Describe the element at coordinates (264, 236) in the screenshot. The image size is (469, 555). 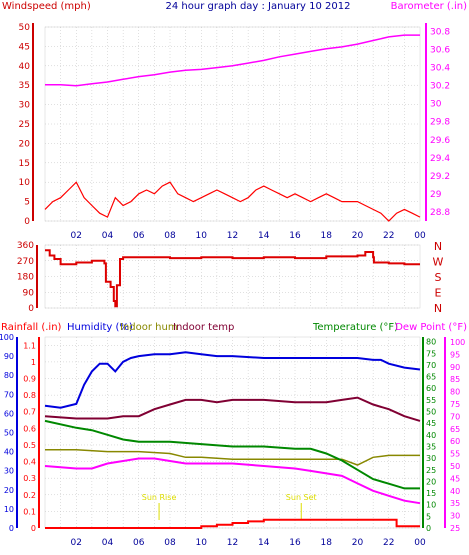
I see `top-x-tick-label: 14` at that location.